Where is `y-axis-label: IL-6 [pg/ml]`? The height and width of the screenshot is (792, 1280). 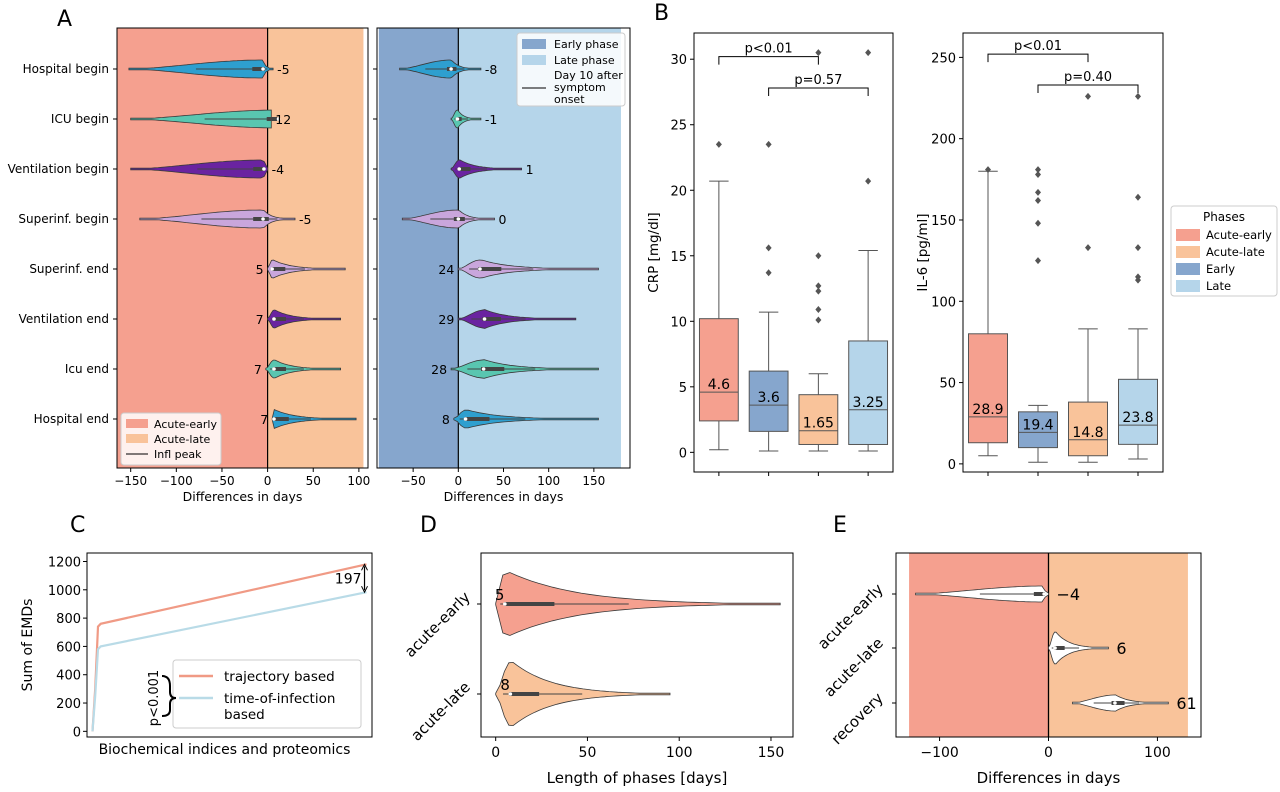 y-axis-label: IL-6 [pg/ml] is located at coordinates (923, 252).